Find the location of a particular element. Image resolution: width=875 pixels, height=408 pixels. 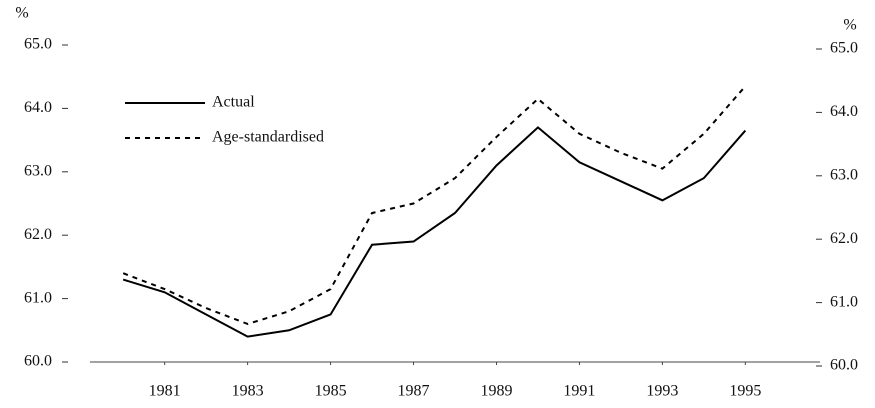

y2-axis-label: % is located at coordinates (849, 25).